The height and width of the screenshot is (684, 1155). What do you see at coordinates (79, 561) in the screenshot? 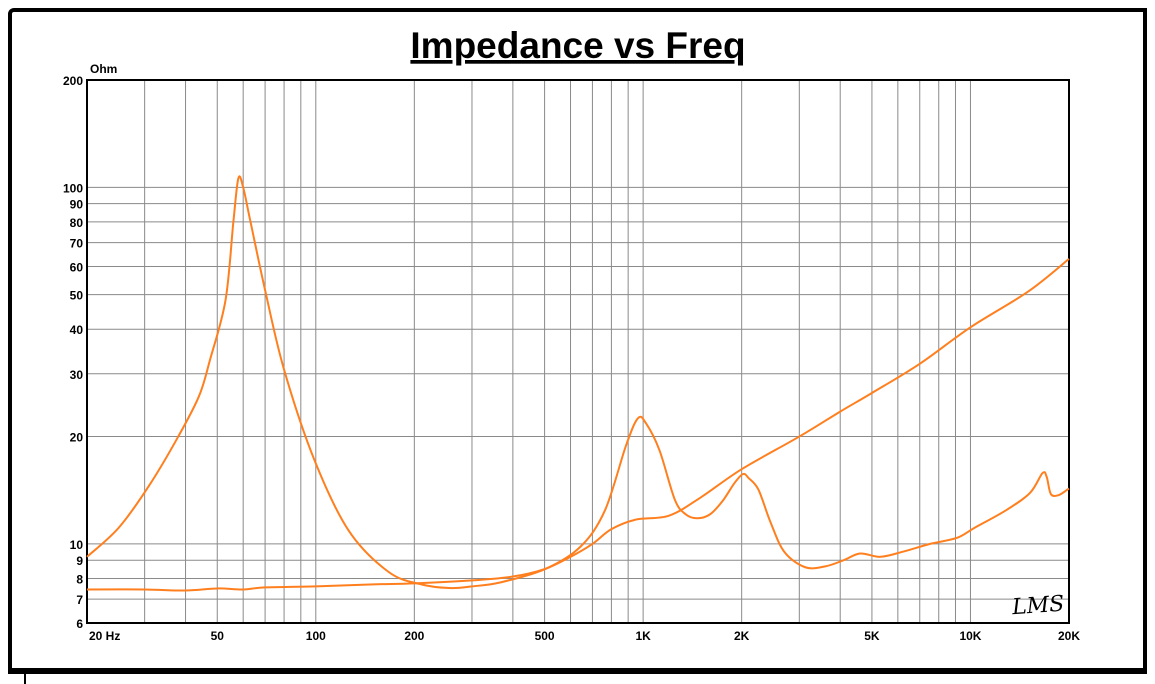
I see `y-tick-label: 9` at bounding box center [79, 561].